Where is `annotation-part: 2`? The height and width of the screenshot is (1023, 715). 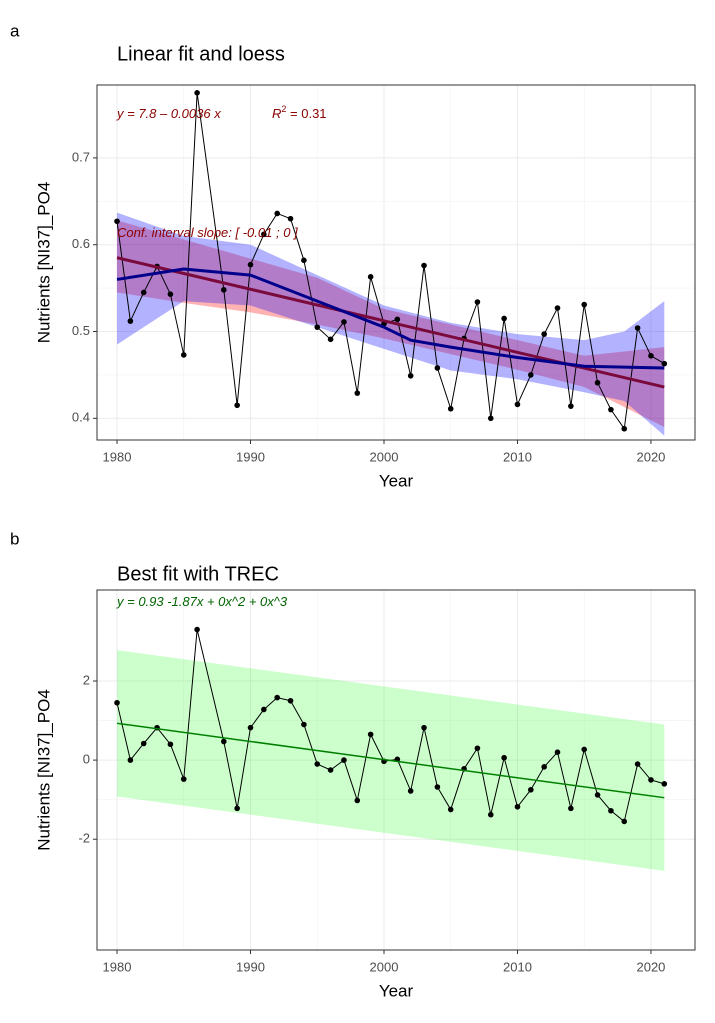 annotation-part: 2 is located at coordinates (283, 109).